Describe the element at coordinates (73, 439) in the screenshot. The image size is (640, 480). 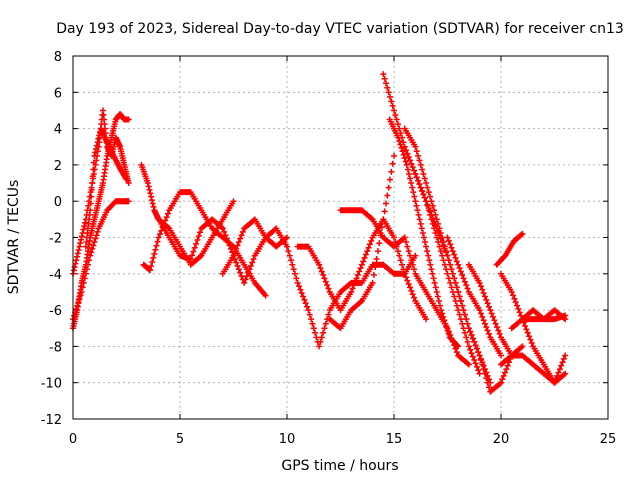
I see `x-tick-label: 0` at that location.